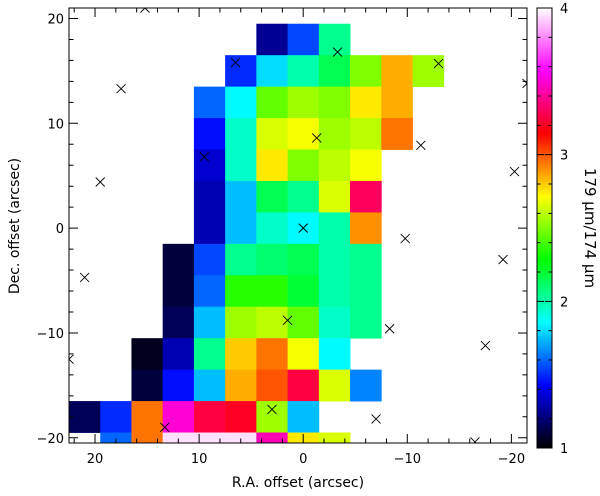 The width and height of the screenshot is (600, 496). What do you see at coordinates (544, 228) in the screenshot?
I see `colorbar` at bounding box center [544, 228].